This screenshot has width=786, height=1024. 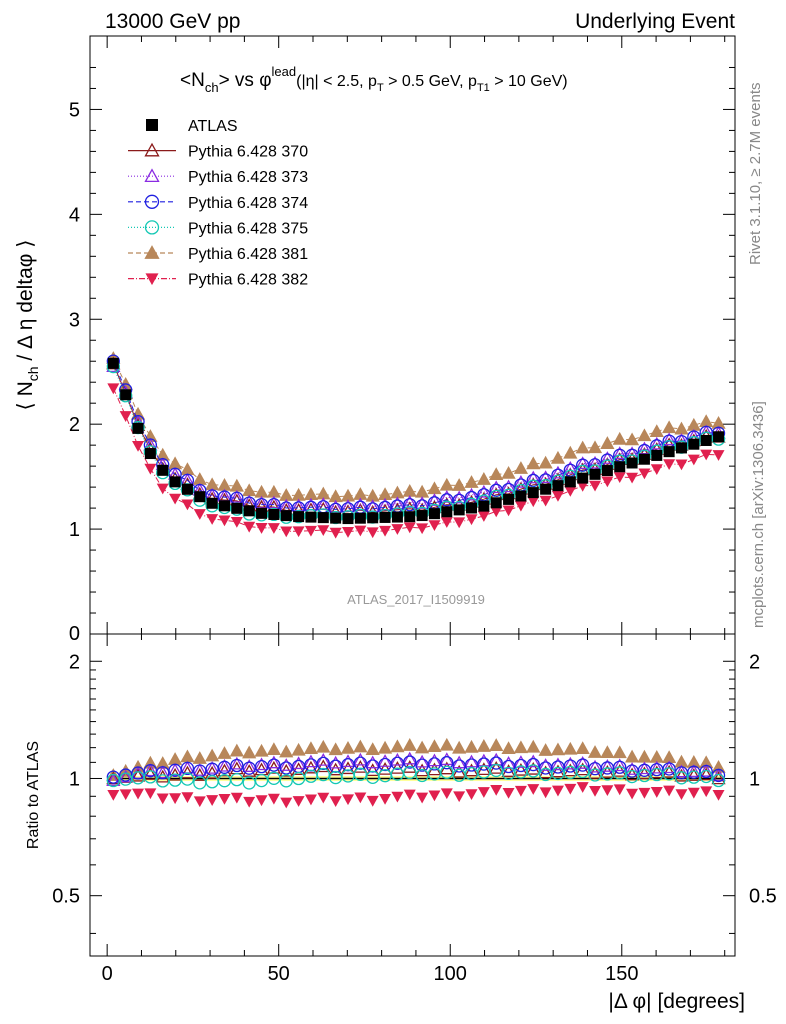 What do you see at coordinates (152, 227) in the screenshot?
I see `legend-marker` at bounding box center [152, 227].